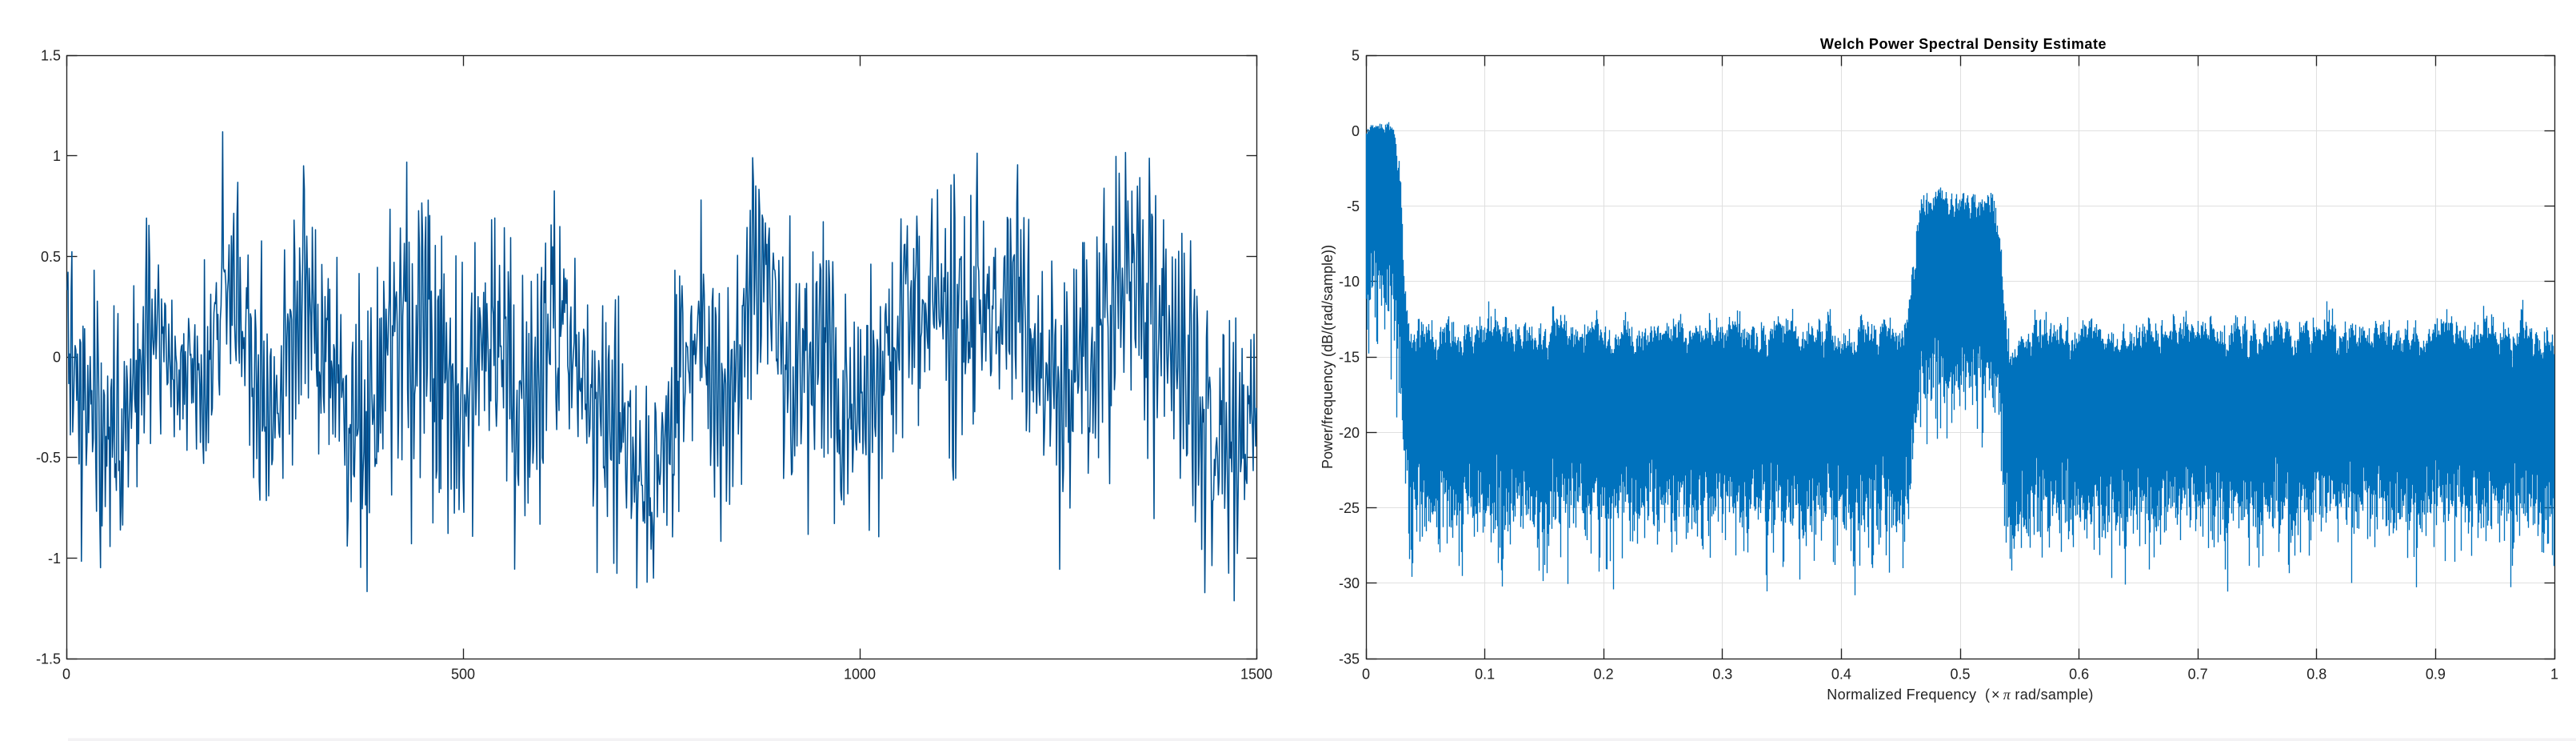 This screenshot has width=2576, height=741. I want to click on svg-text: -5, so click(1354, 206).